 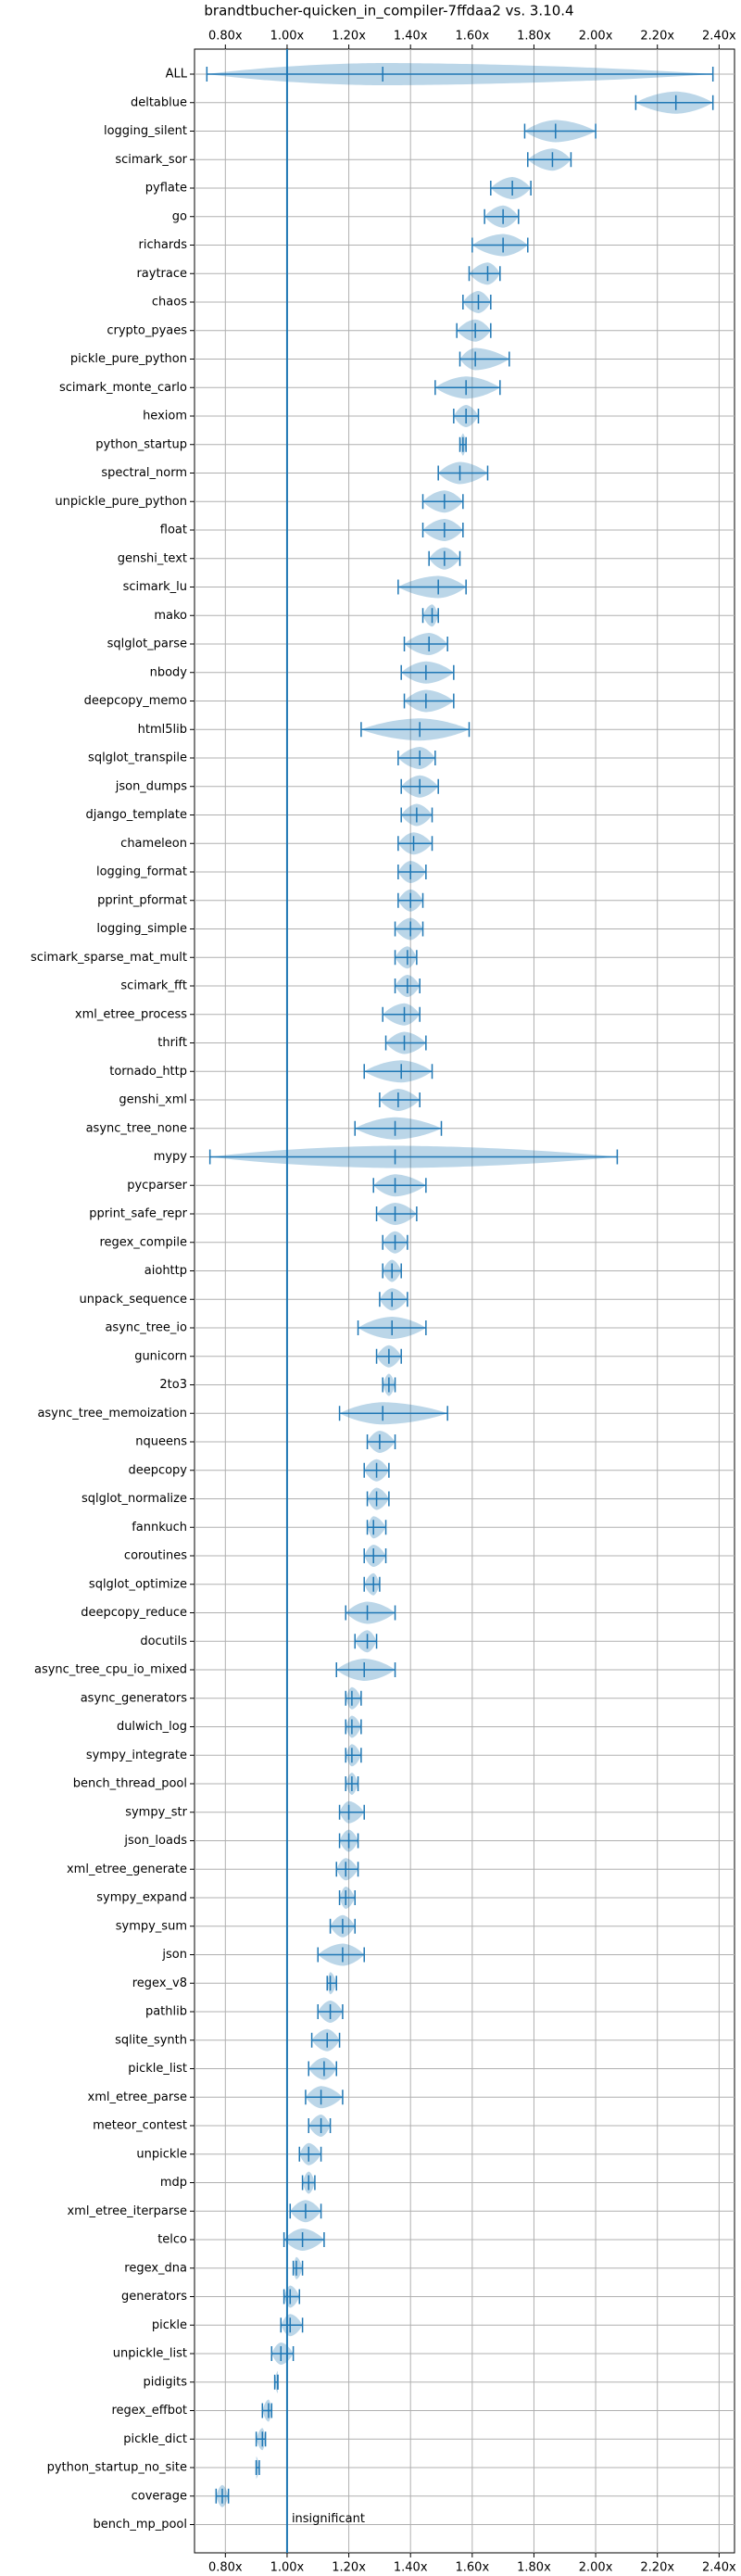 What do you see at coordinates (130, 1784) in the screenshot?
I see `y-tick-label: bench_thread_pool` at bounding box center [130, 1784].